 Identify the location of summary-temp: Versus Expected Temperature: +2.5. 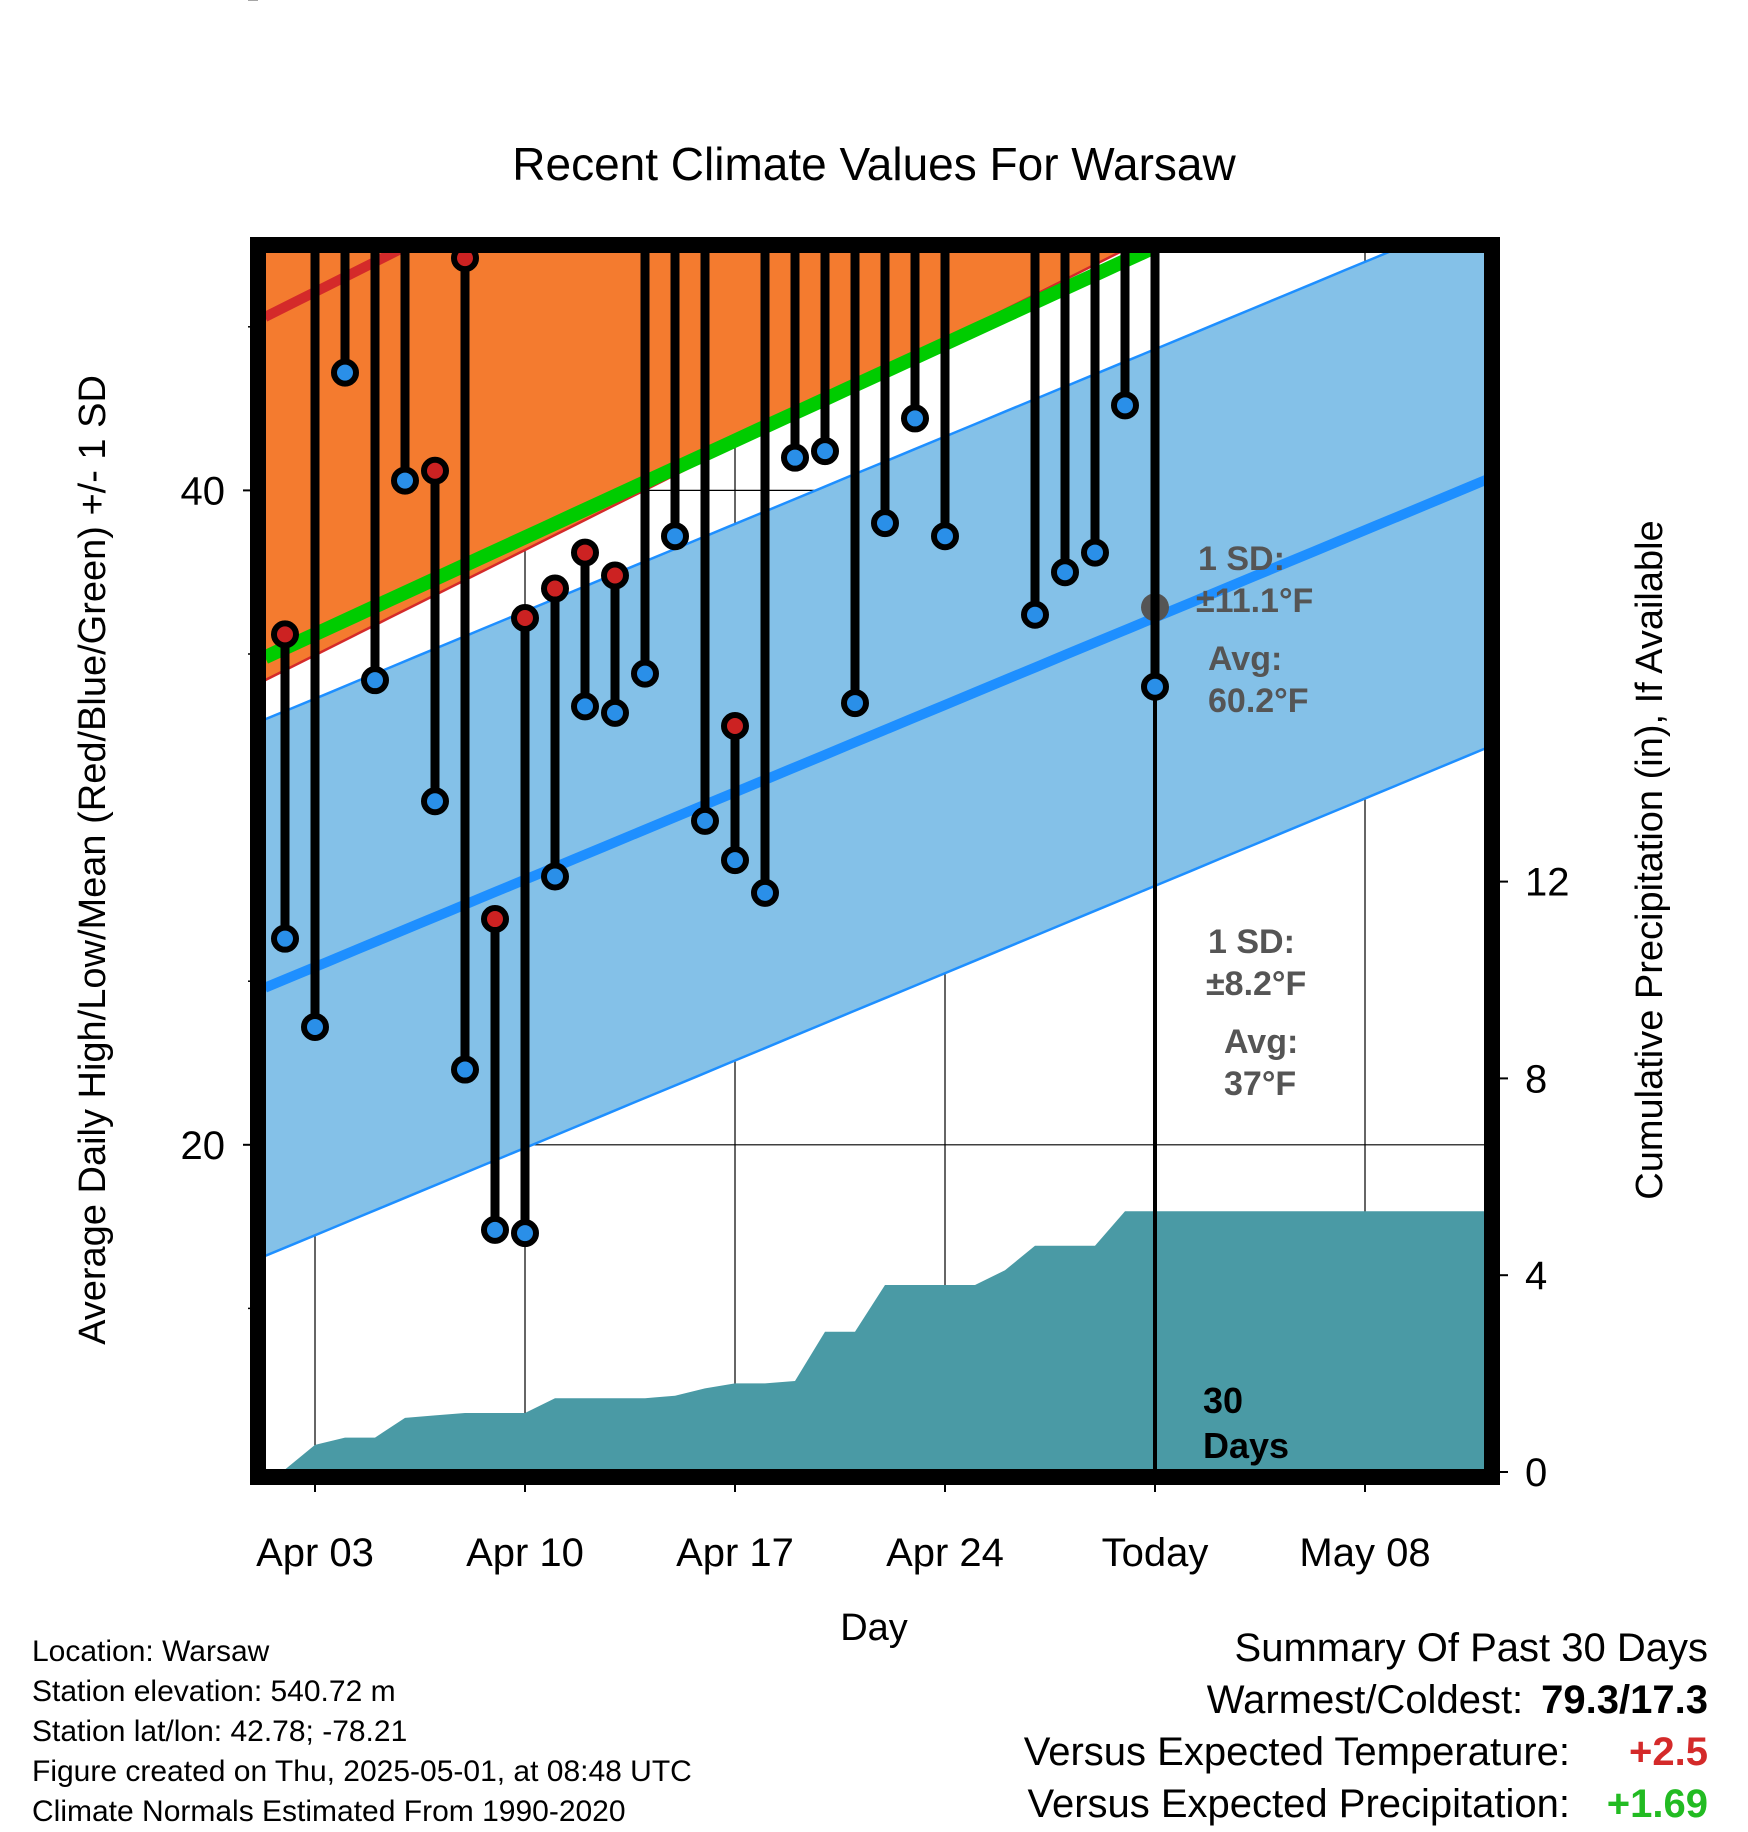
(1366, 1752).